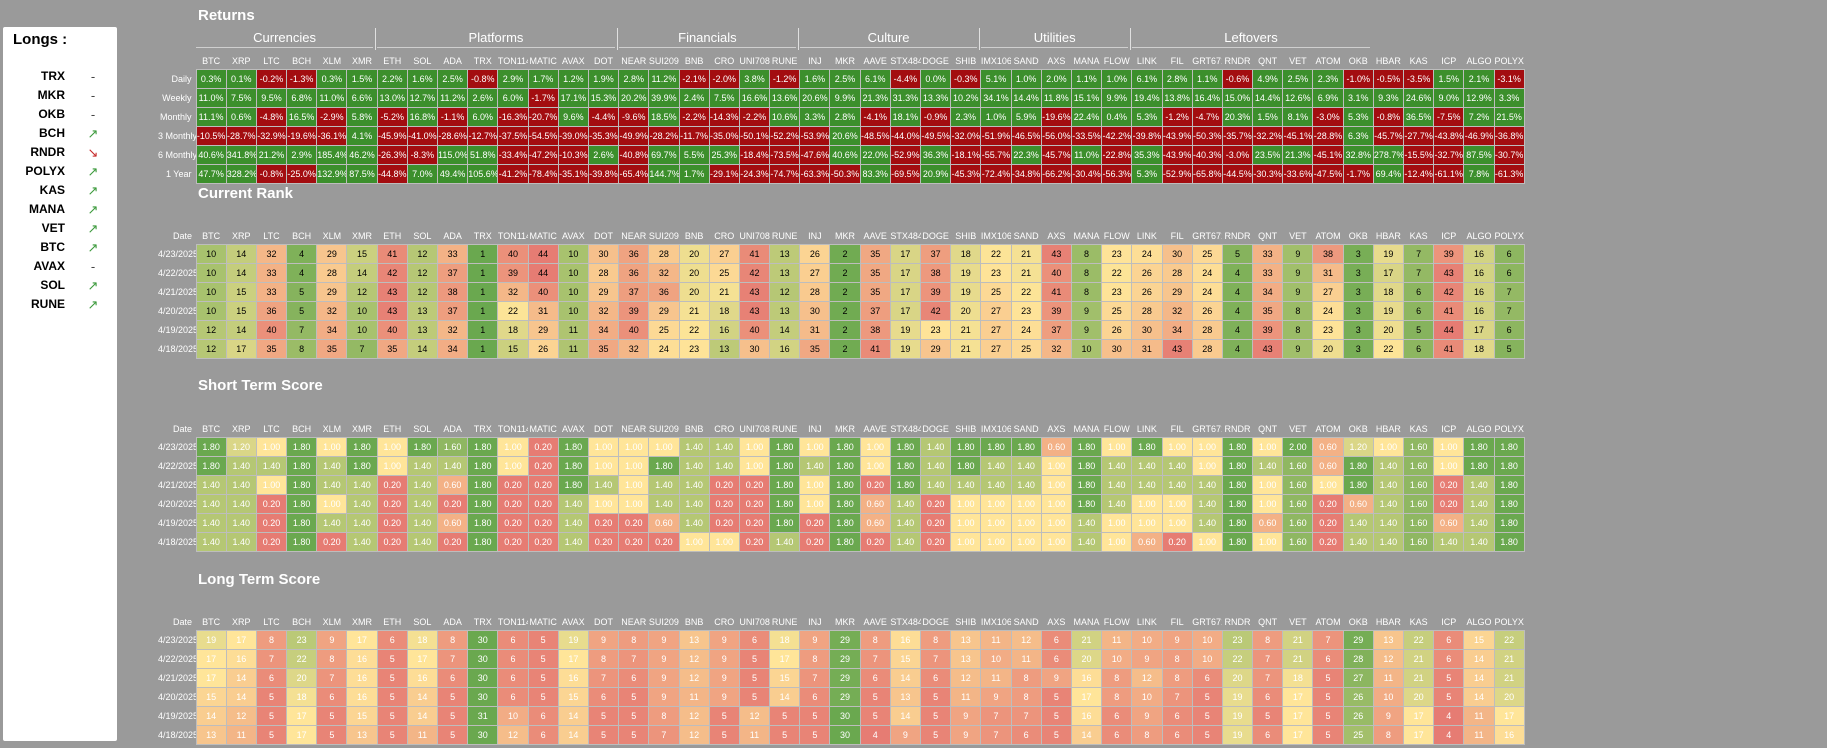  Describe the element at coordinates (483, 273) in the screenshot. I see `rank-cell: 1` at that location.